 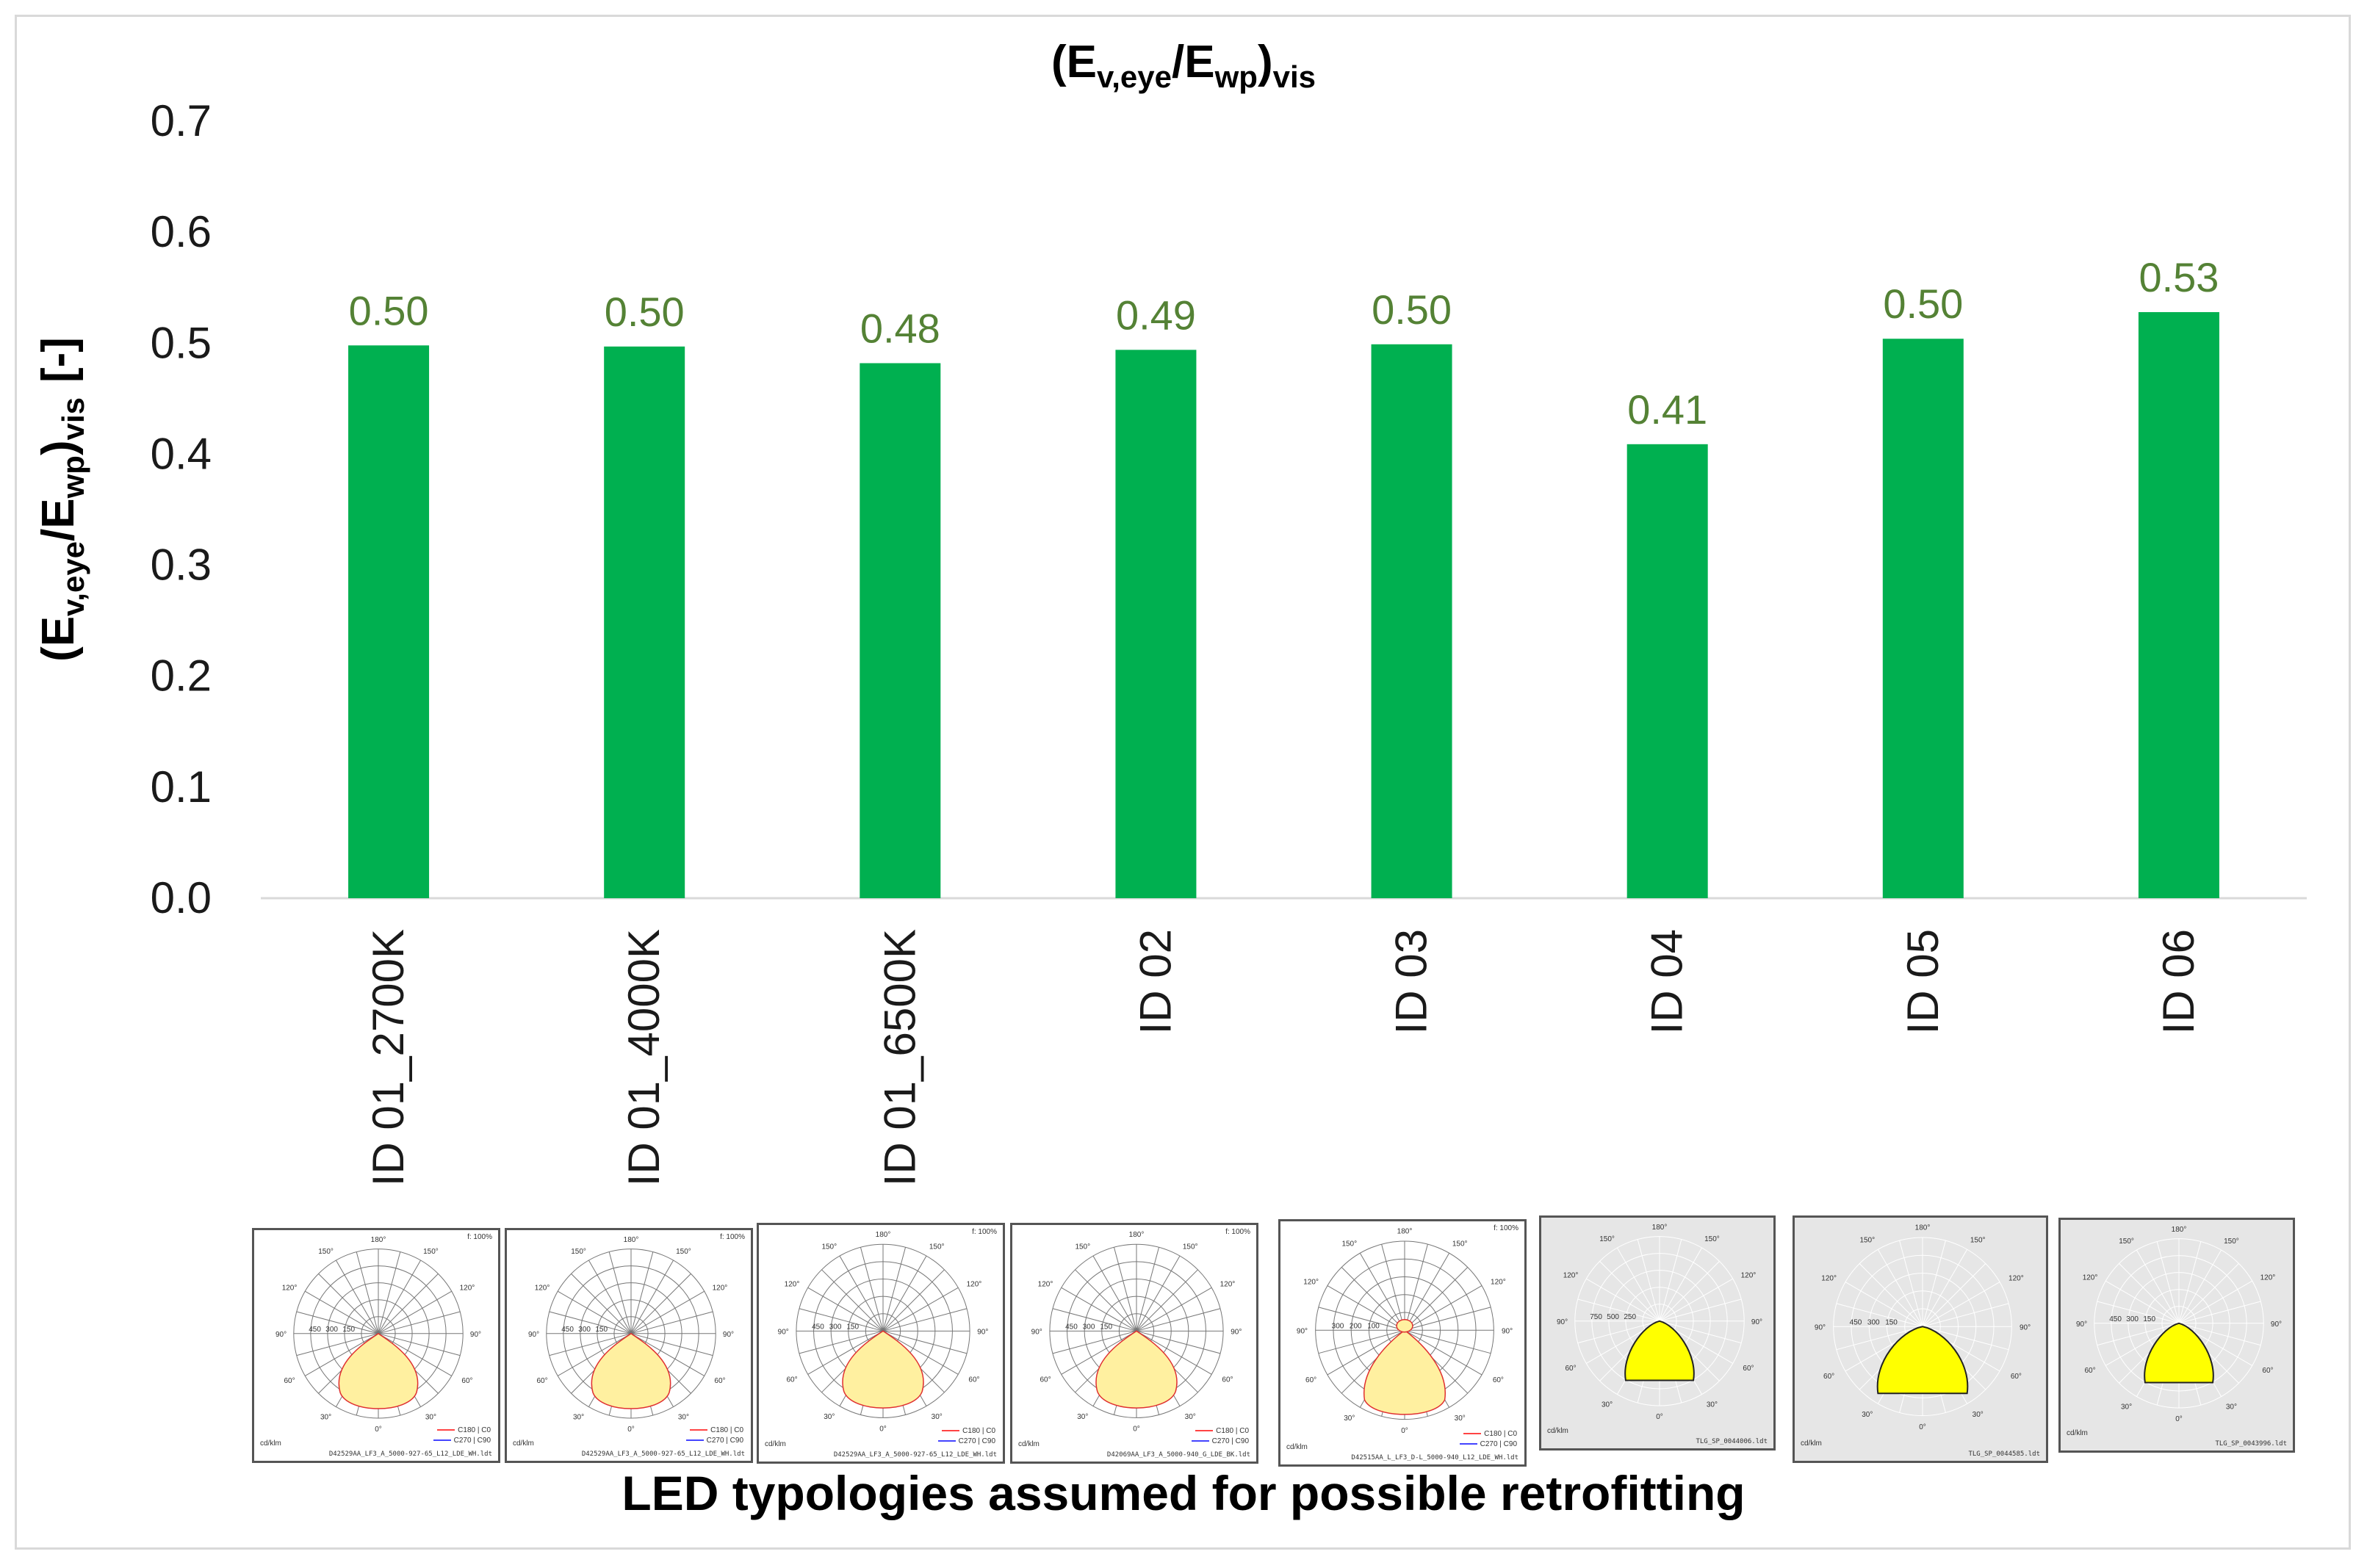 I want to click on polar-ring-label: 750, so click(x=1596, y=1317).